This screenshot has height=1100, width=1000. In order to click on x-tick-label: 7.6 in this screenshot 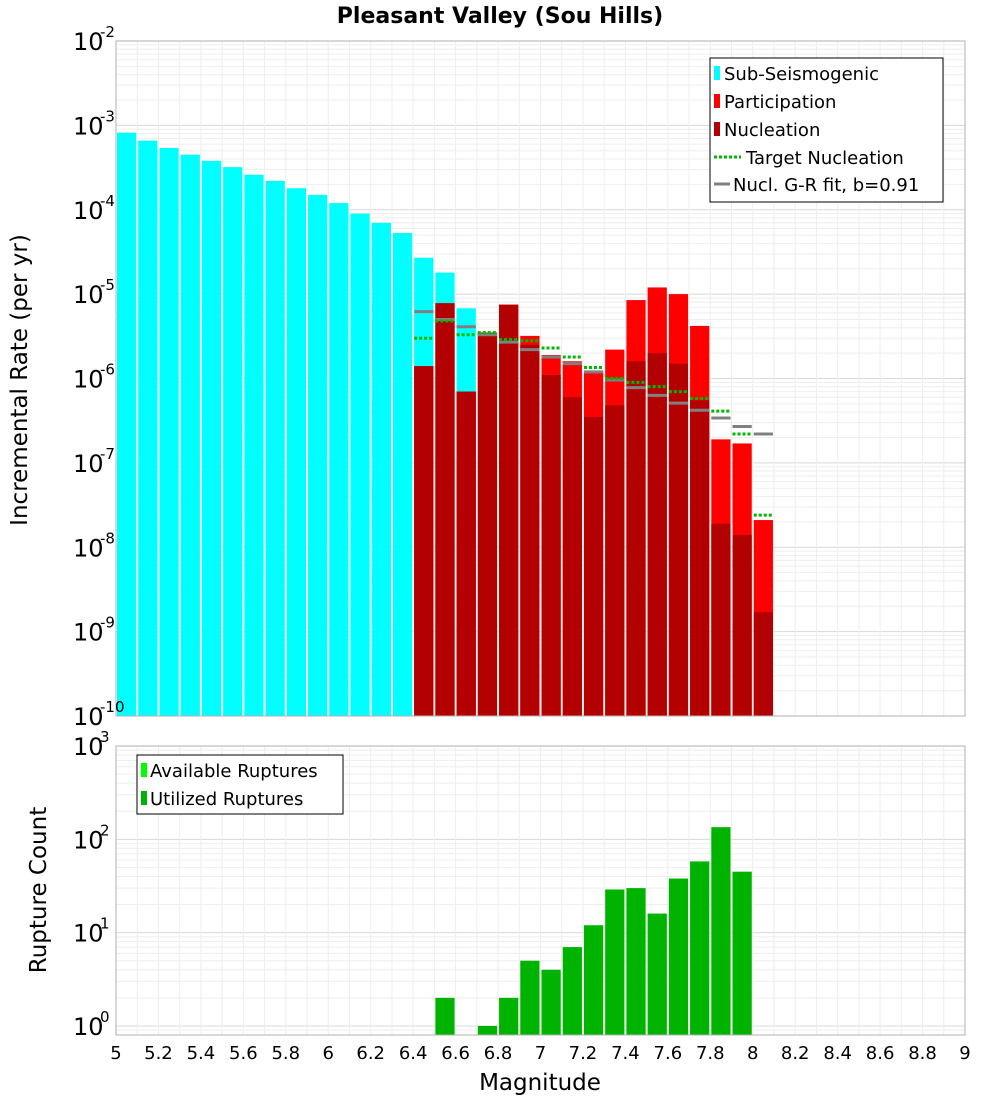, I will do `click(668, 1053)`.